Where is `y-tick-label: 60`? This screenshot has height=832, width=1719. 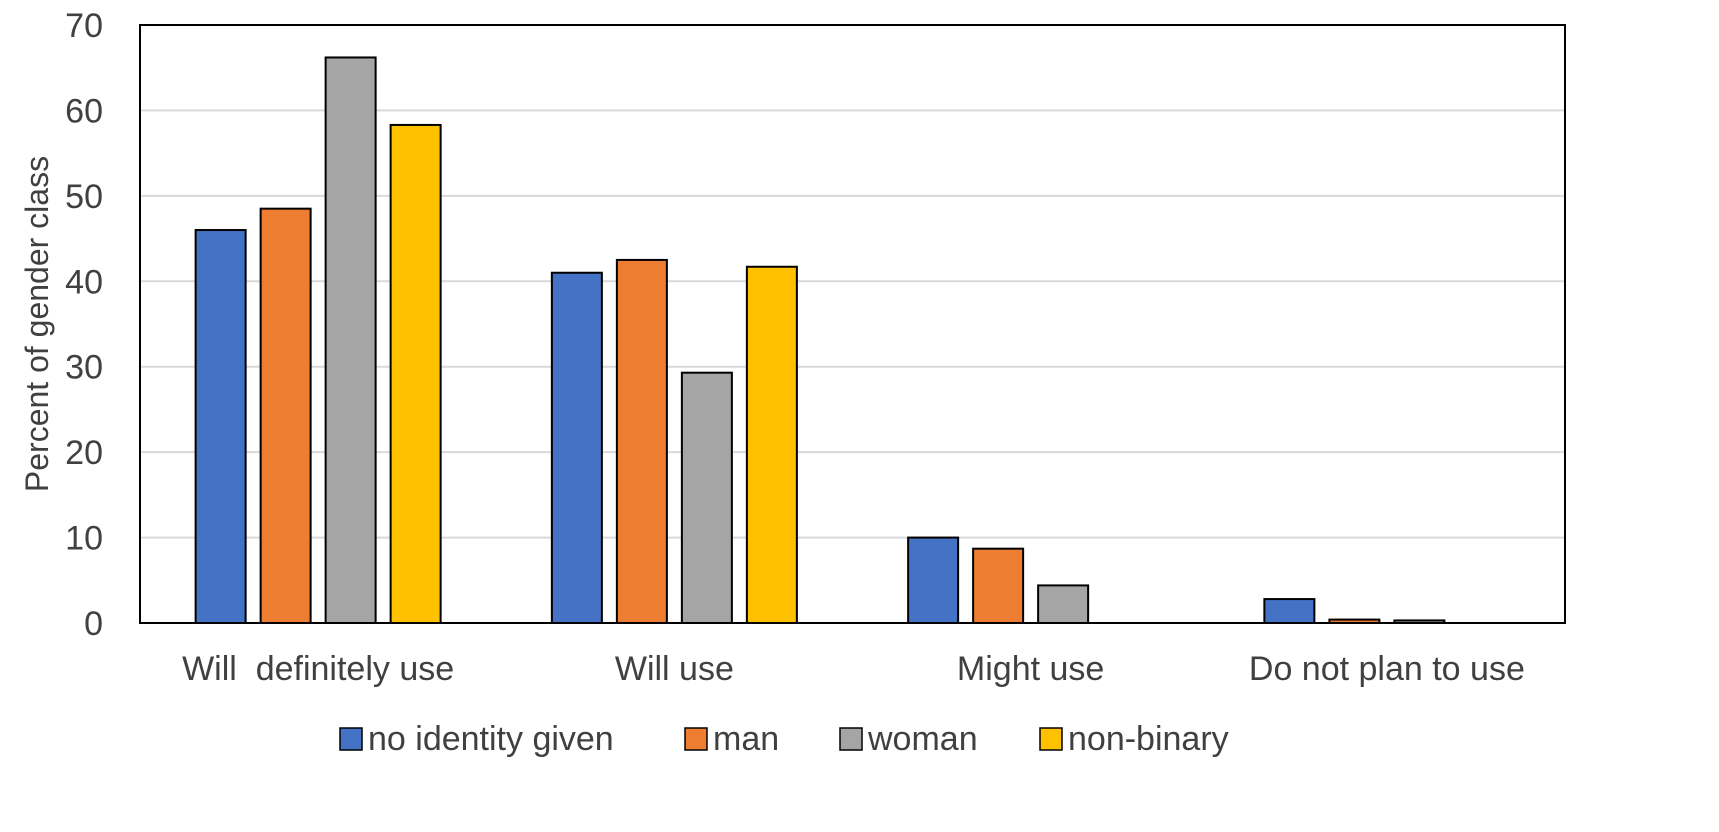
y-tick-label: 60 is located at coordinates (84, 111).